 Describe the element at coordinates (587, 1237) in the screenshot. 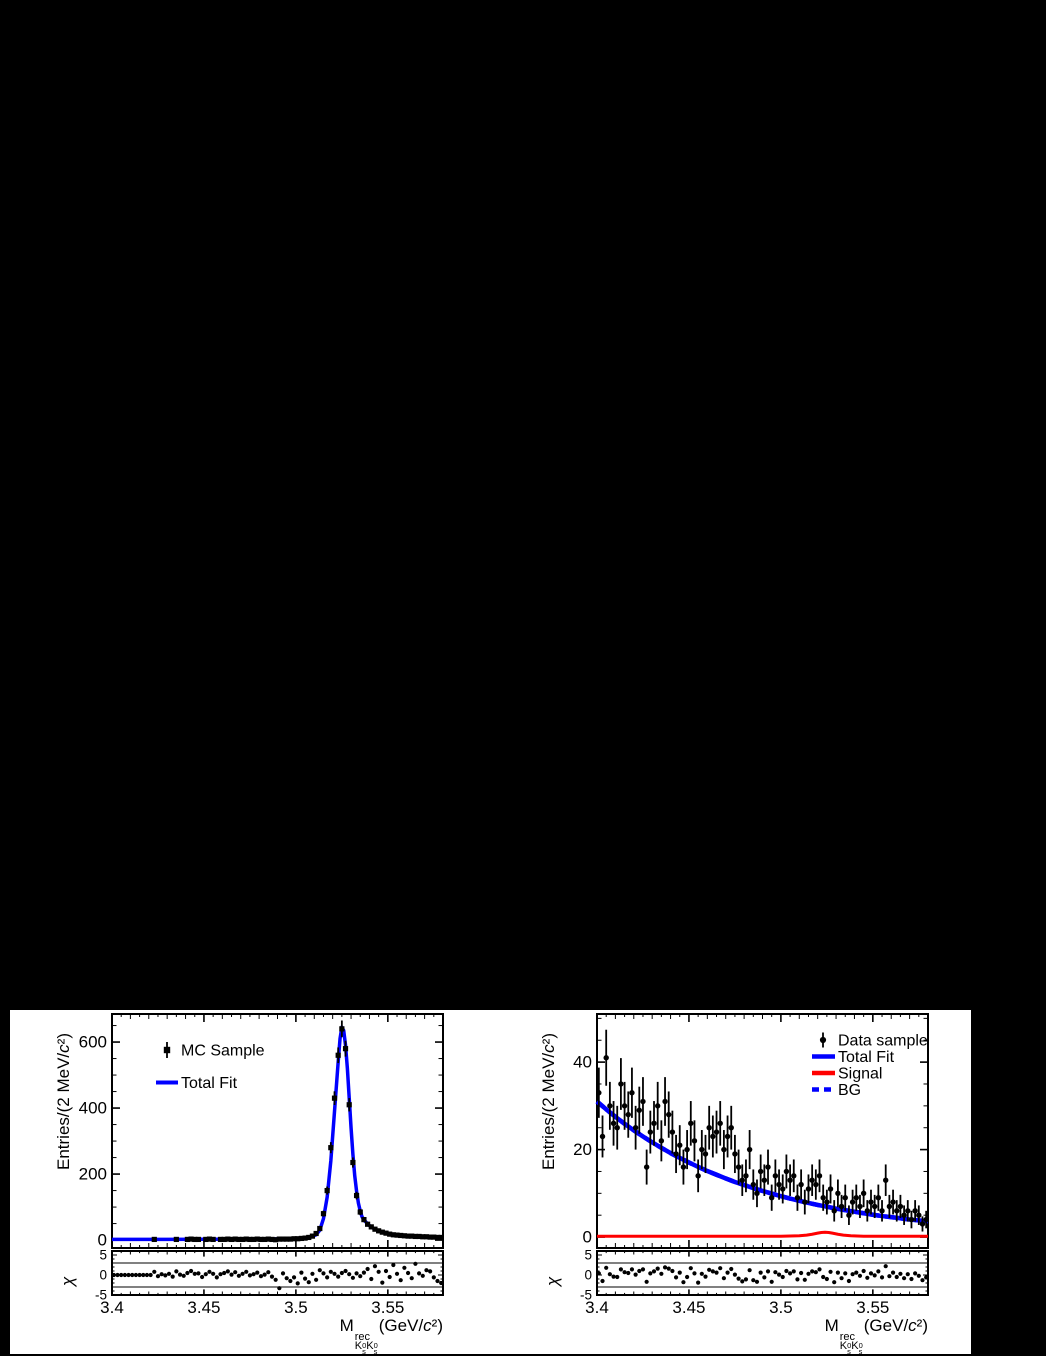

I see `y-tick-label: 0` at that location.